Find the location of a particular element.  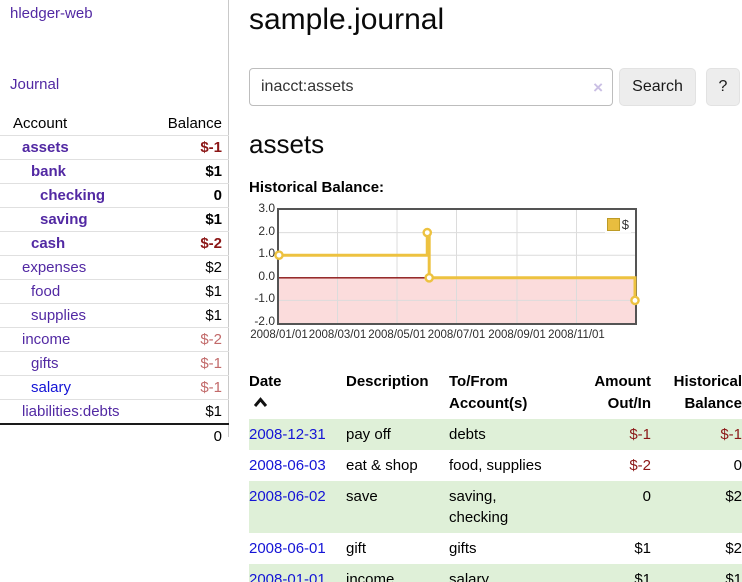

account-row: liabilities:debts $1 is located at coordinates (114, 411).